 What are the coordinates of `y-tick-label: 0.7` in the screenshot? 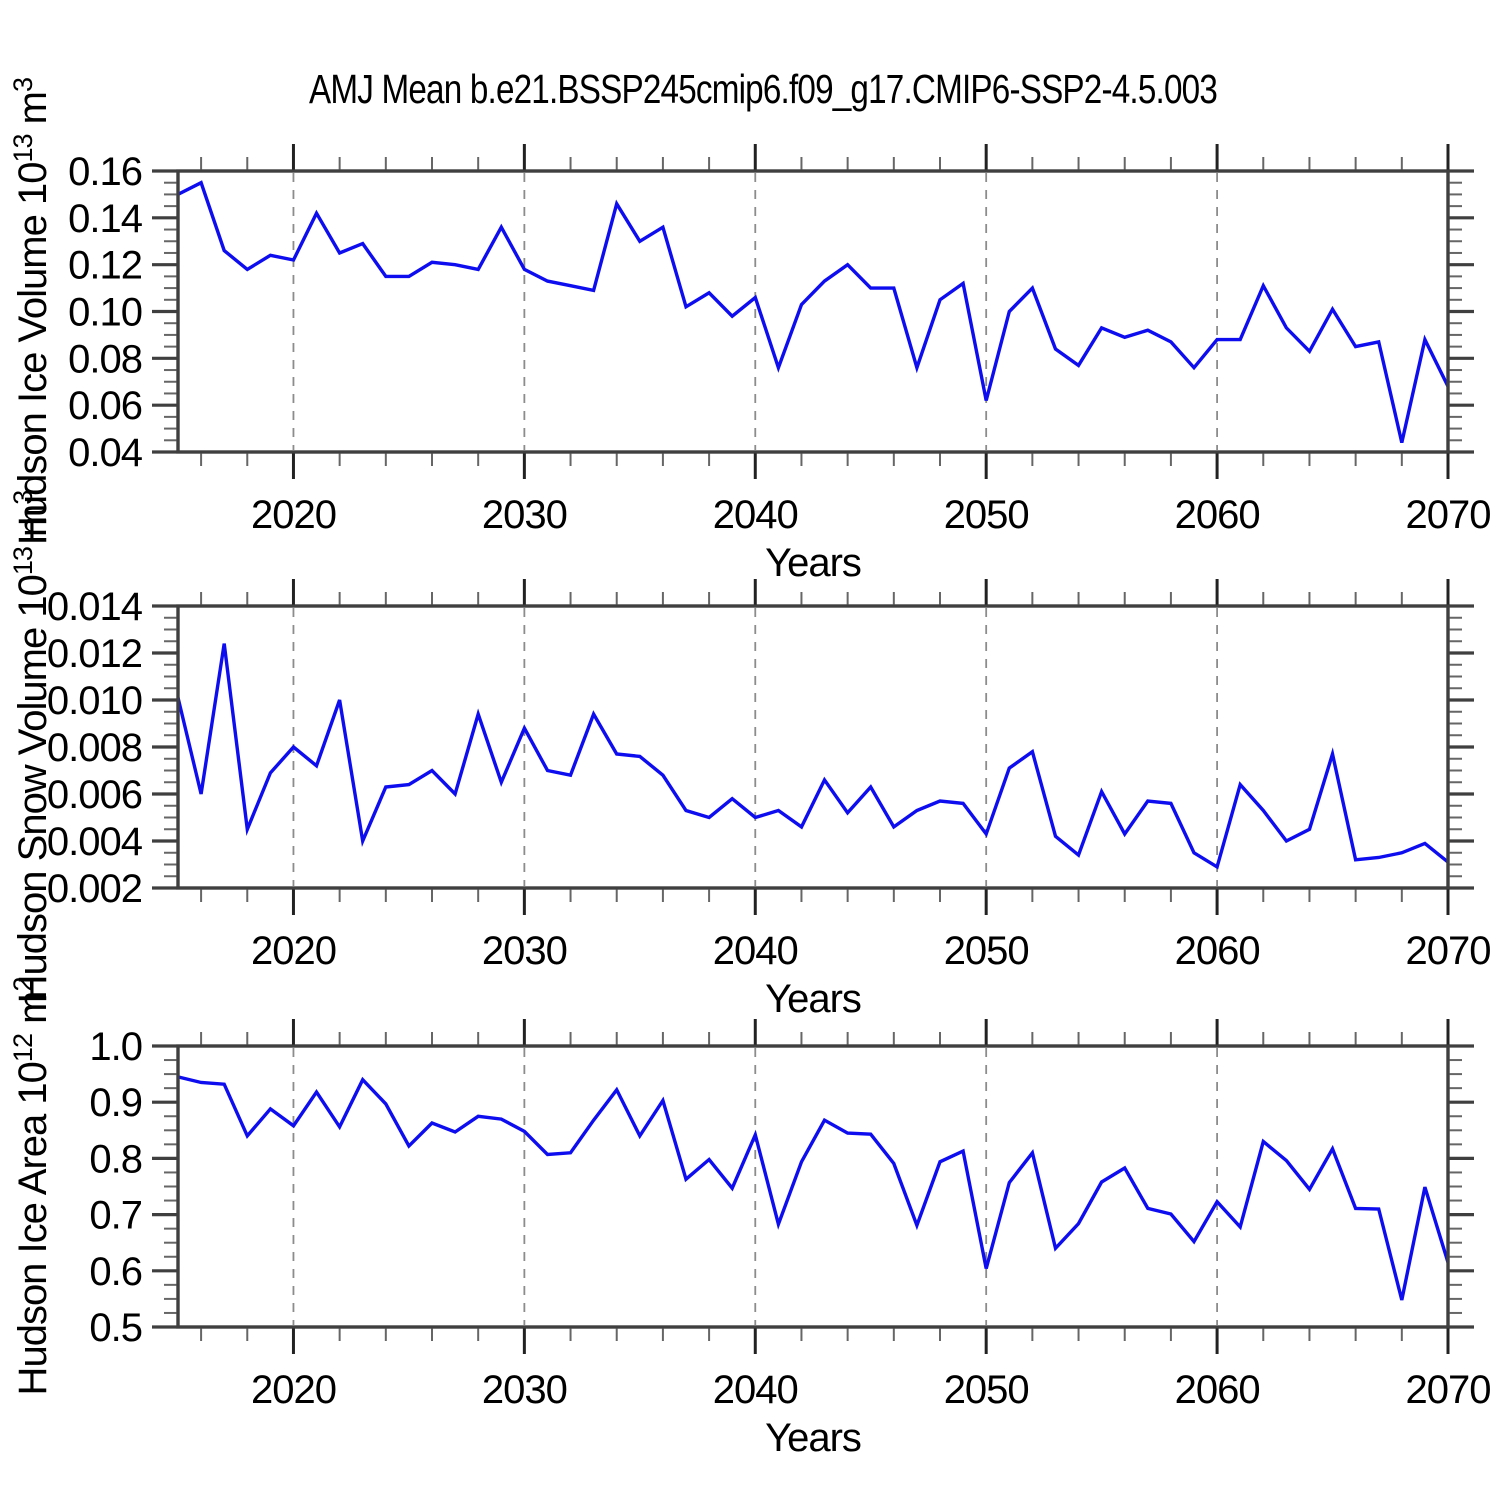 It's located at (115, 1216).